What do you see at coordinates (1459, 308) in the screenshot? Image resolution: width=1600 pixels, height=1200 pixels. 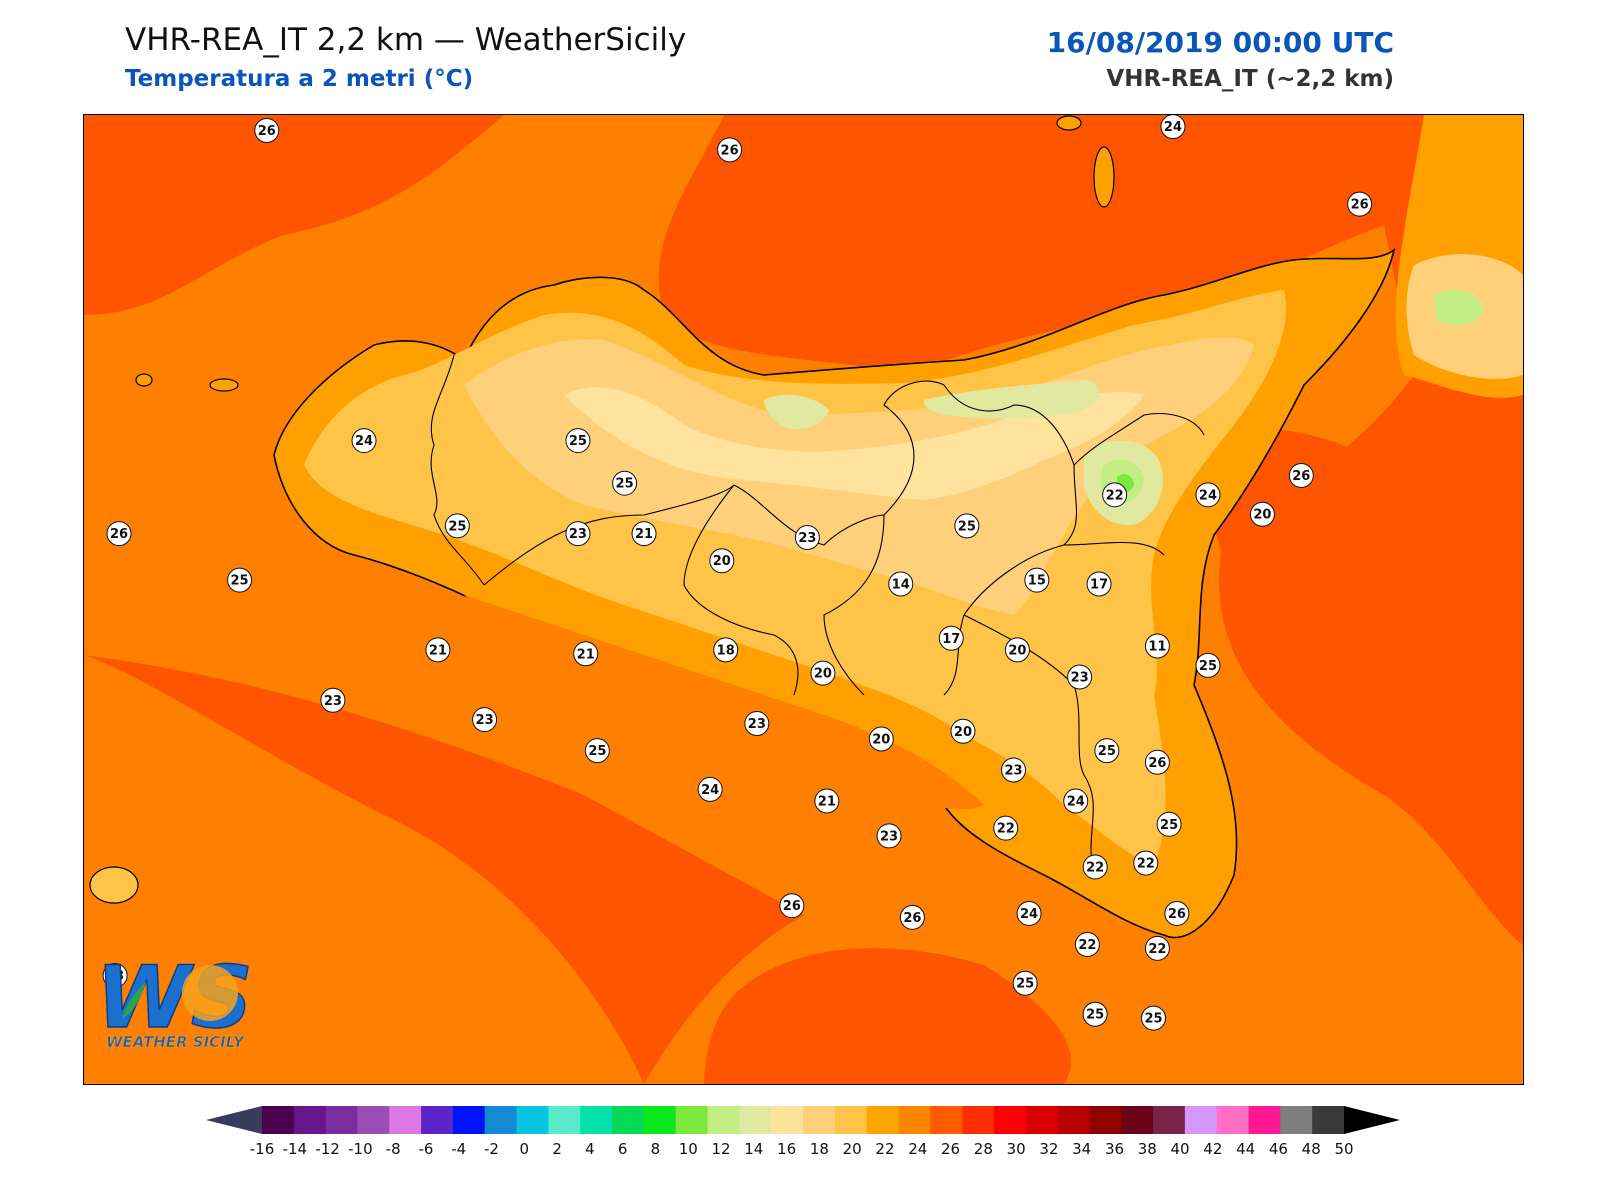 I see `calabria-core` at bounding box center [1459, 308].